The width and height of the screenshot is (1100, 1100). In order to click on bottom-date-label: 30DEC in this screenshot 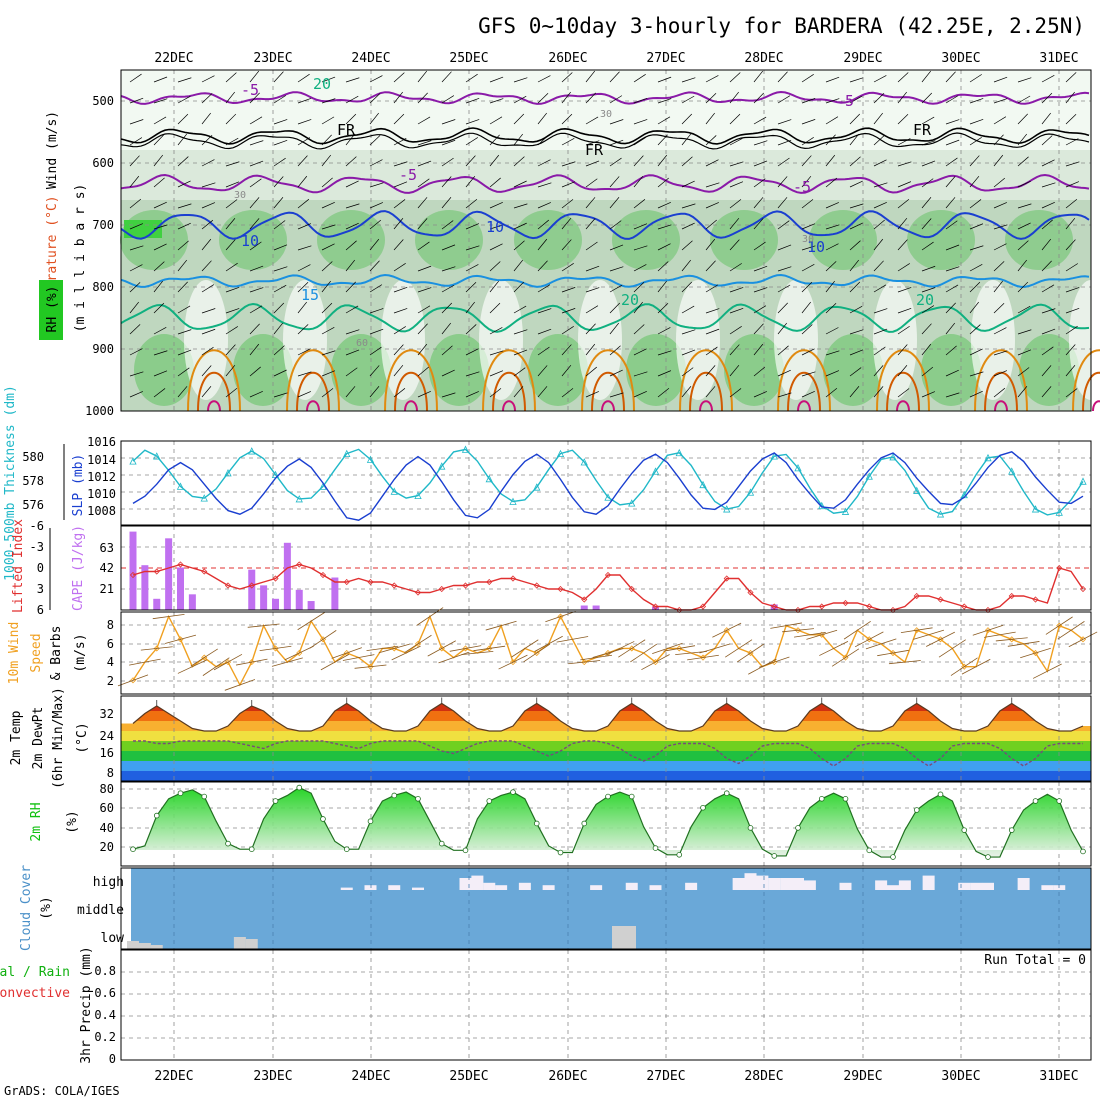, I will do `click(960, 1076)`.